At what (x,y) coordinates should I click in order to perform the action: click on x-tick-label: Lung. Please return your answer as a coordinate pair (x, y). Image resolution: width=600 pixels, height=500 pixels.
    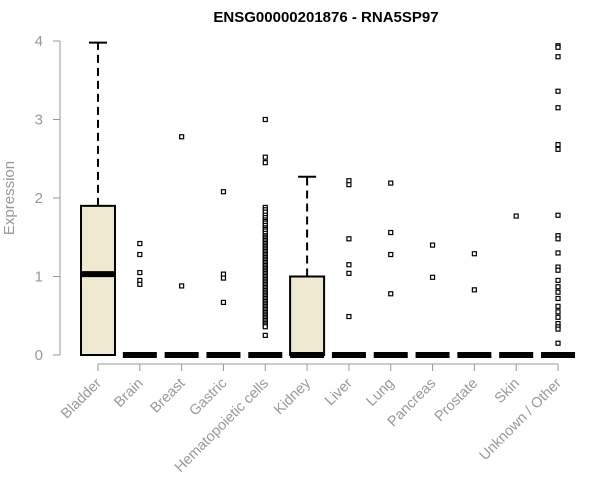
    Looking at the image, I should click on (380, 393).